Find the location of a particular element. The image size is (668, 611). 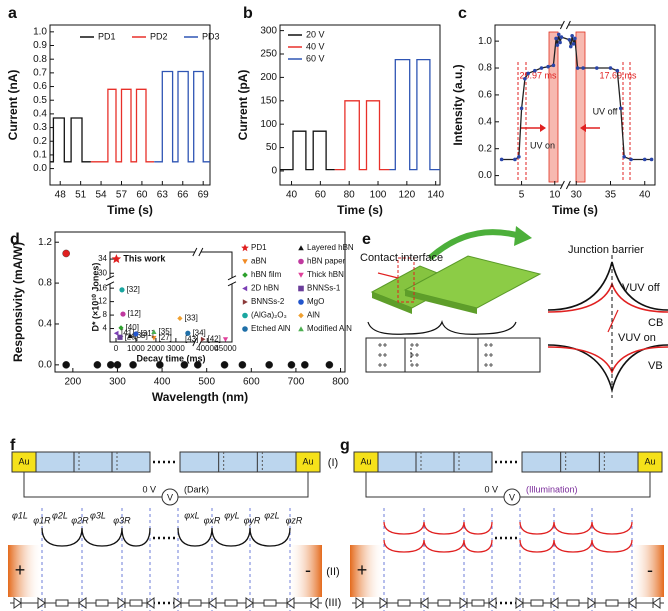

y-axis-label: Intensity (a.u.) is located at coordinates (458, 104).